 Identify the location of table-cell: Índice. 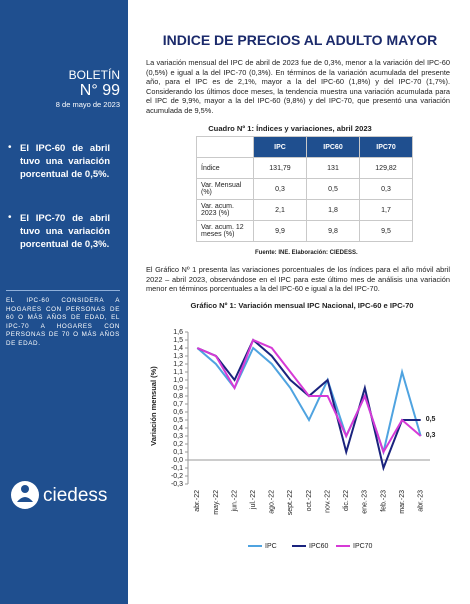
(225, 168).